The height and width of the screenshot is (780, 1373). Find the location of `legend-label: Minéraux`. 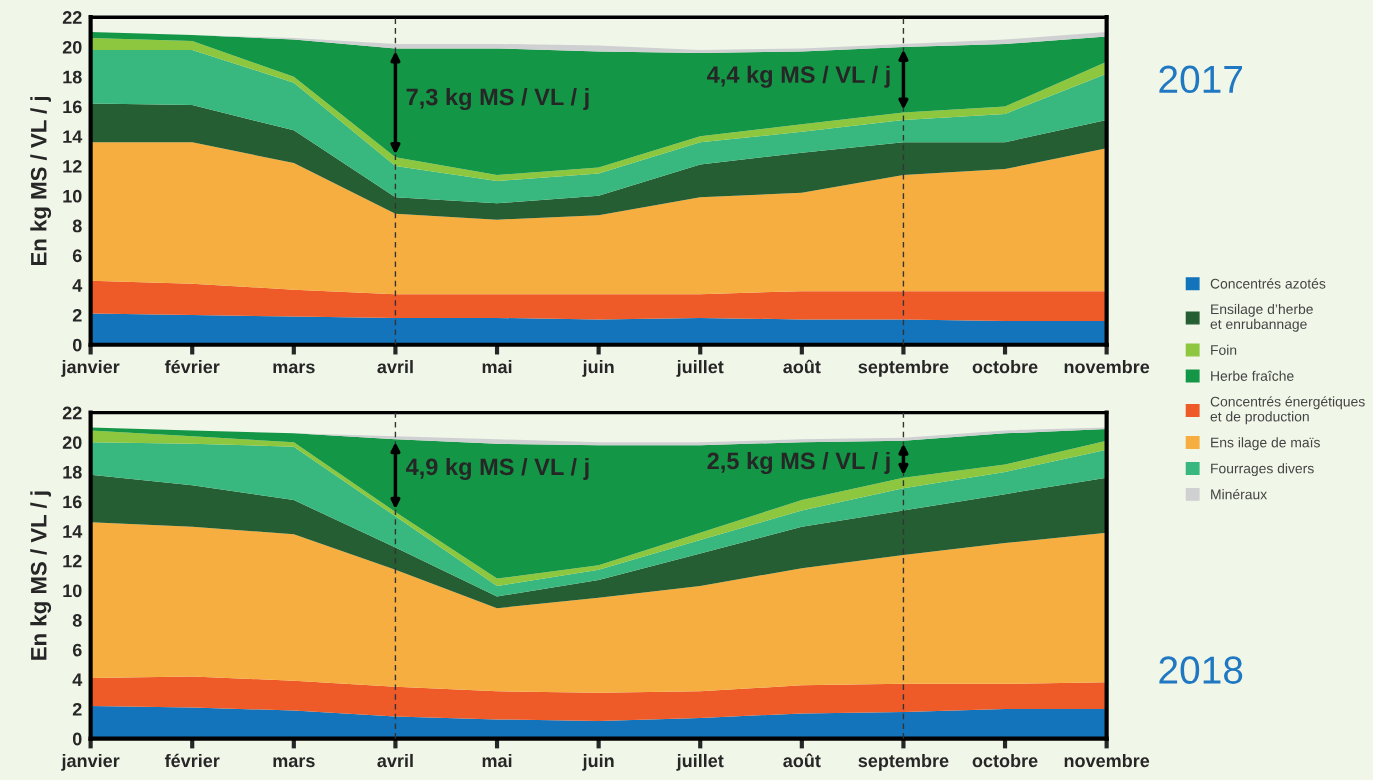

legend-label: Minéraux is located at coordinates (1239, 494).